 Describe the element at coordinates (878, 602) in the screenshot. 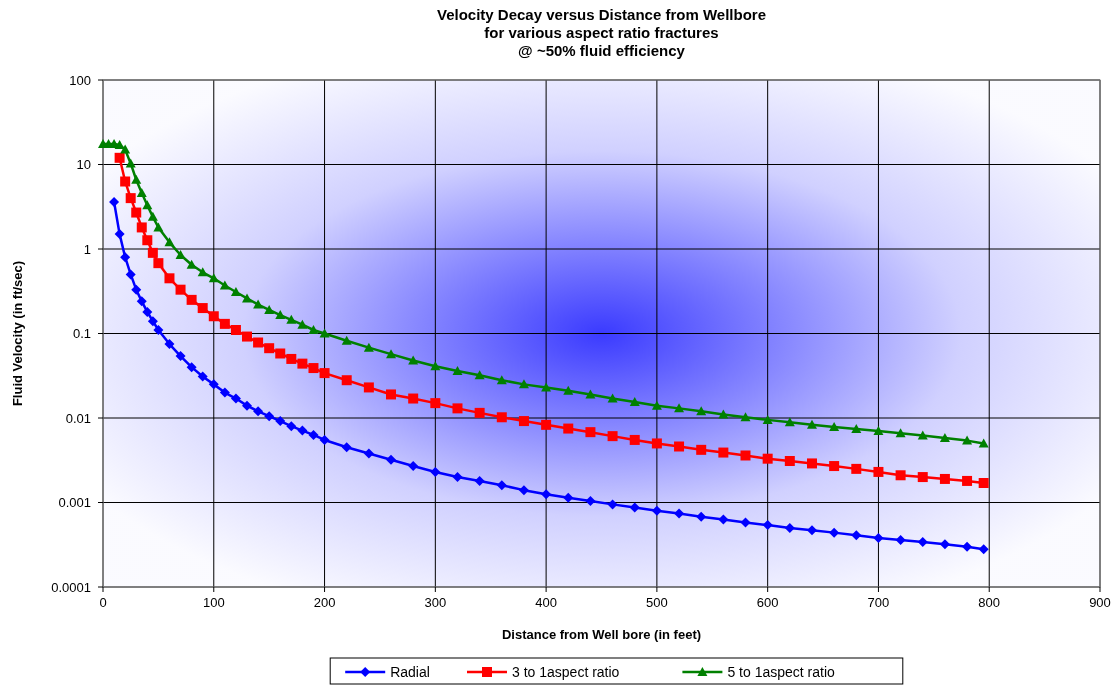

I see `x-tick-label: 700` at that location.